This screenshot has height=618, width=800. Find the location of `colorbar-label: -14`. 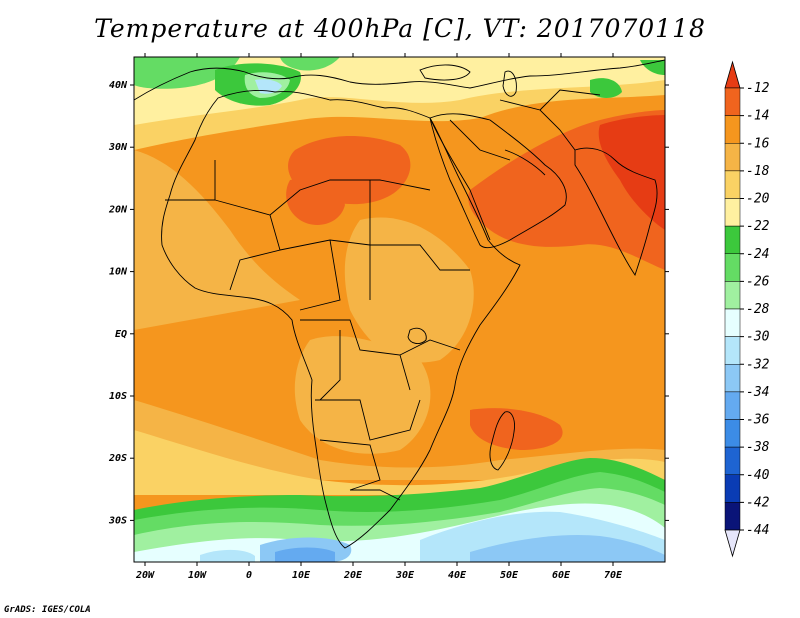

colorbar-label: -14 is located at coordinates (757, 116).